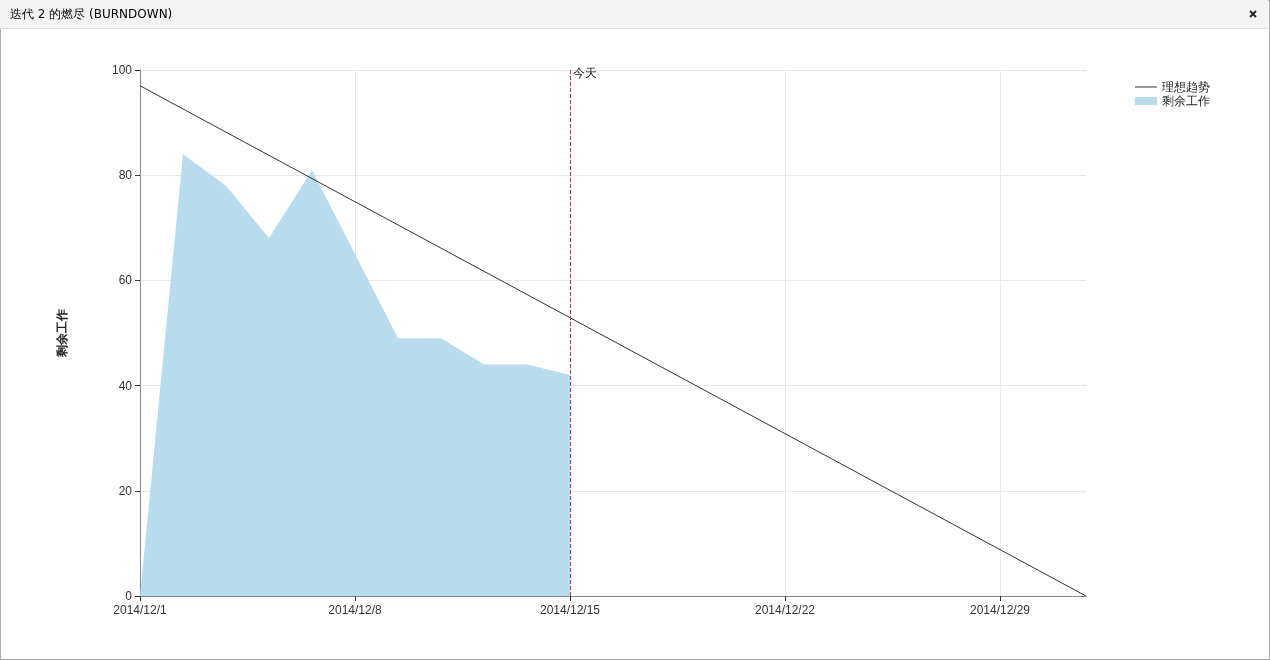 The image size is (1270, 660). Describe the element at coordinates (91, 14) in the screenshot. I see `chart-title: 迭代 2 的燃尽 (BURNDOWN)` at that location.